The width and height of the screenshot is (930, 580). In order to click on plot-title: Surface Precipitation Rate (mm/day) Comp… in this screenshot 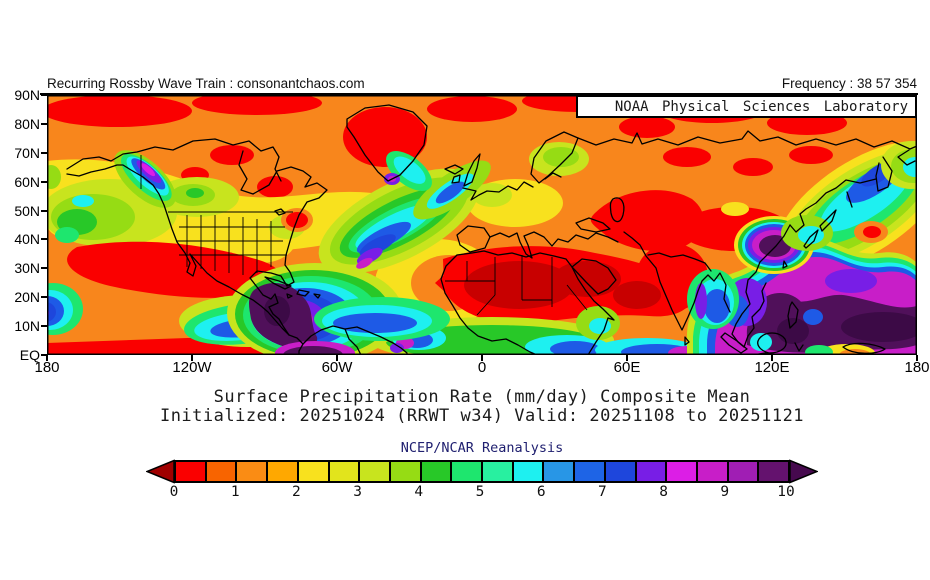, I will do `click(482, 397)`.